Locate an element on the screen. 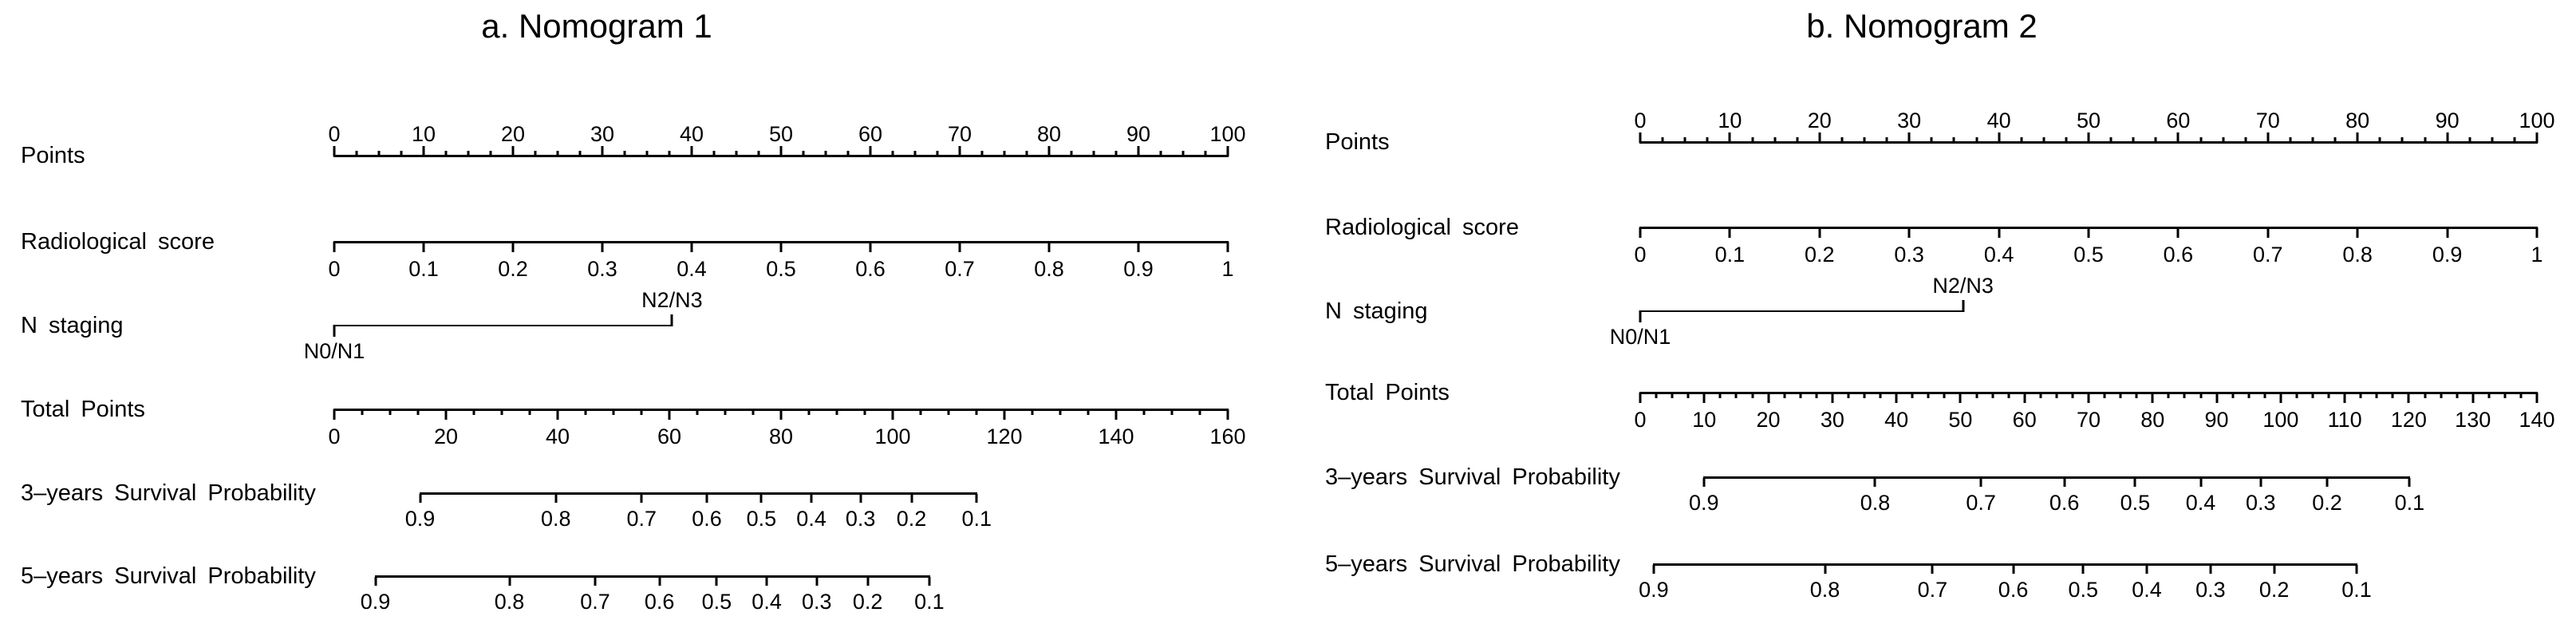  survival-5yr-tick-label: 0.8 is located at coordinates (510, 602).